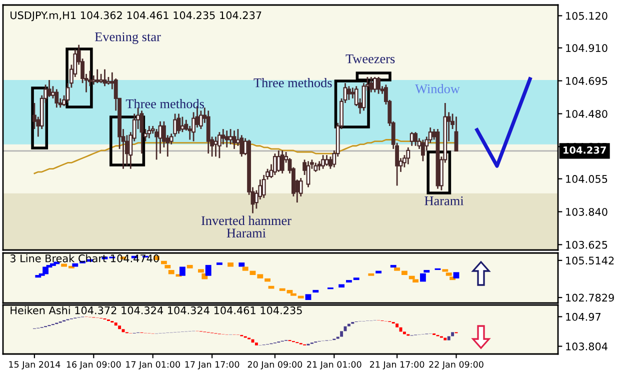 This screenshot has width=642, height=372. What do you see at coordinates (587, 114) in the screenshot?
I see `y-tick-label: 104.480` at bounding box center [587, 114].